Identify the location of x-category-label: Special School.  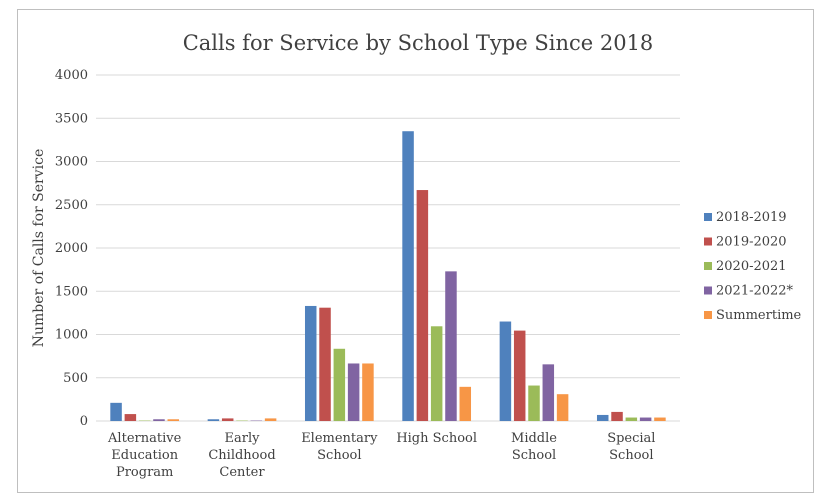
(631, 447).